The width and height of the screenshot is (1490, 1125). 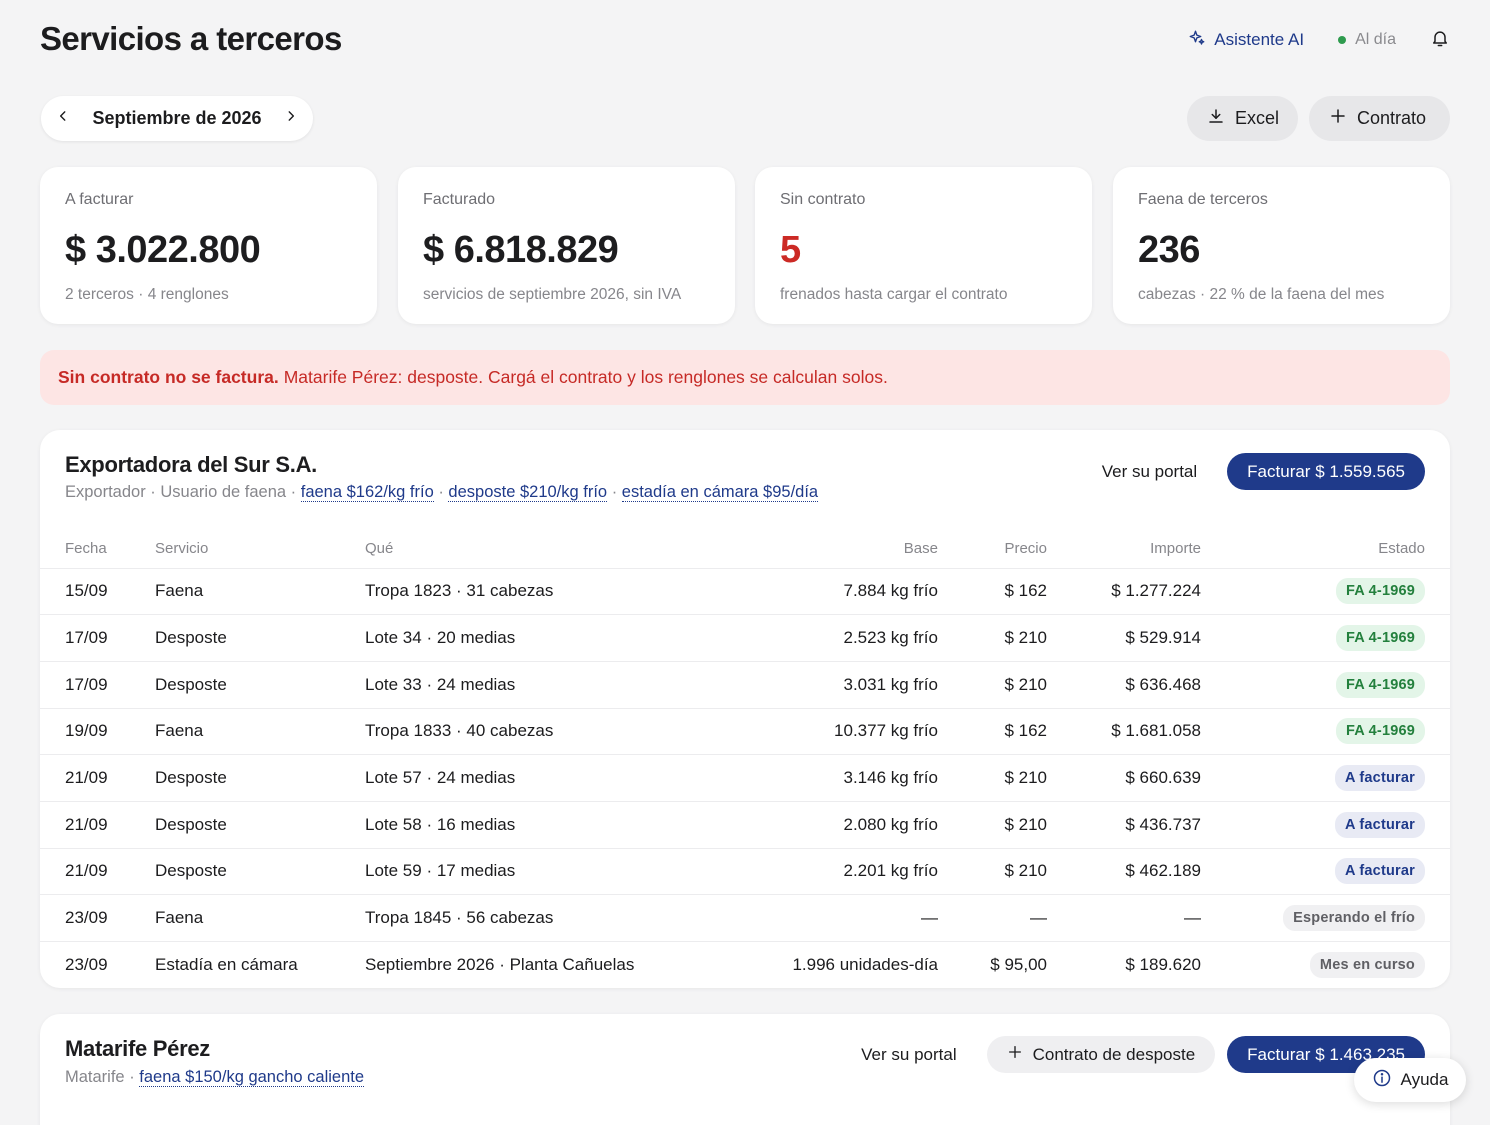 What do you see at coordinates (182, 549) in the screenshot?
I see `column-header-servicio: Servicio` at bounding box center [182, 549].